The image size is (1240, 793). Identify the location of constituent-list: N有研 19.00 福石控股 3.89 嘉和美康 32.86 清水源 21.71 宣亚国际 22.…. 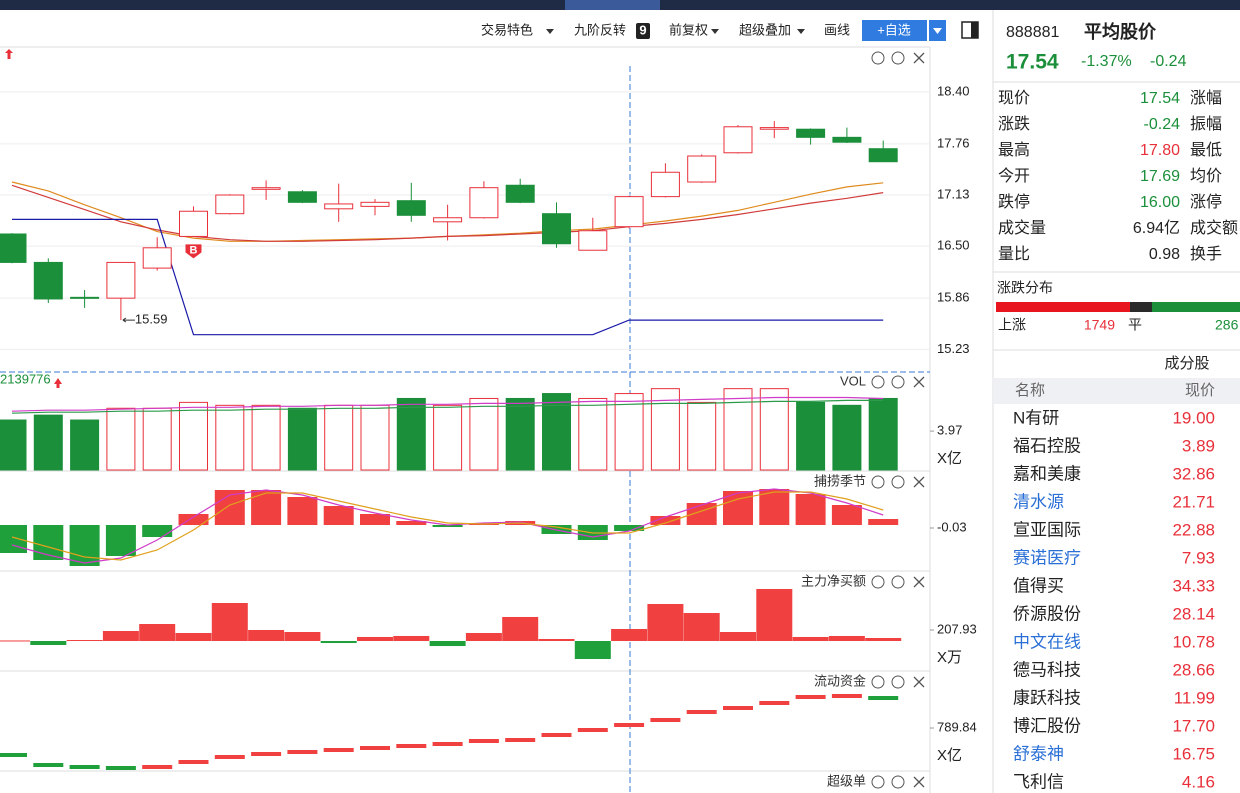
(1114, 599).